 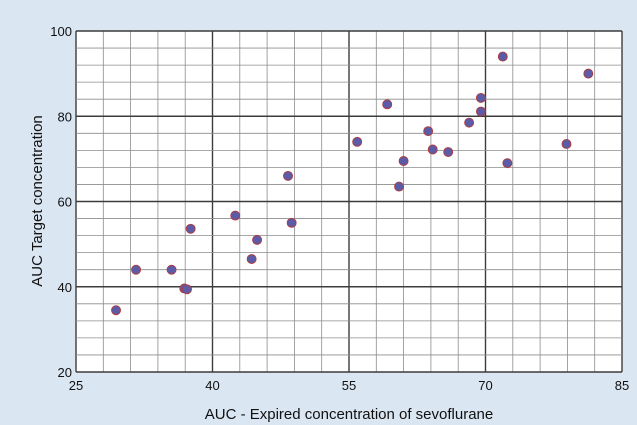 What do you see at coordinates (622, 385) in the screenshot?
I see `x-tick-label: 85` at bounding box center [622, 385].